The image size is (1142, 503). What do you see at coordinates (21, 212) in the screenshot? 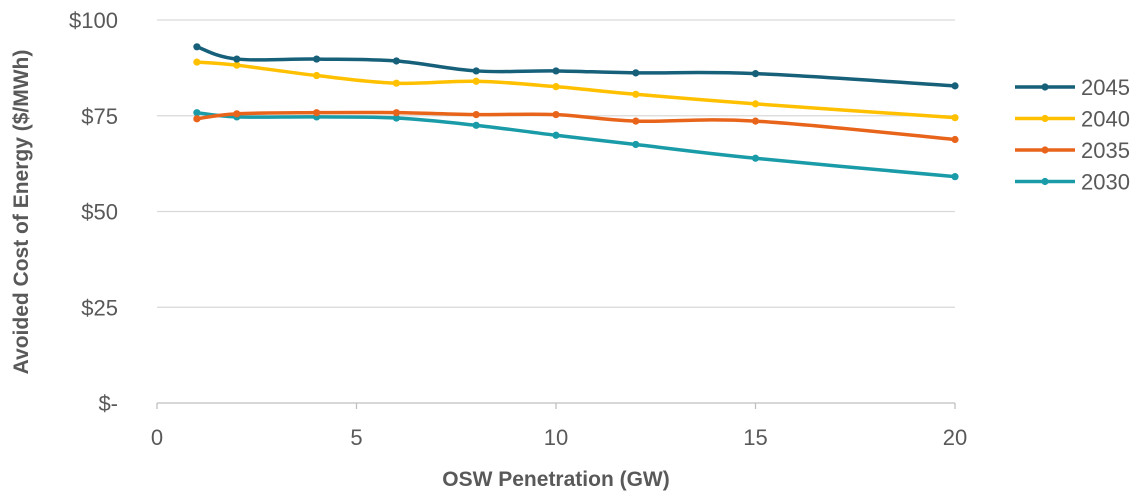
I see `y-axis-title: Avoided Cost of Energy ($/MWh)` at bounding box center [21, 212].